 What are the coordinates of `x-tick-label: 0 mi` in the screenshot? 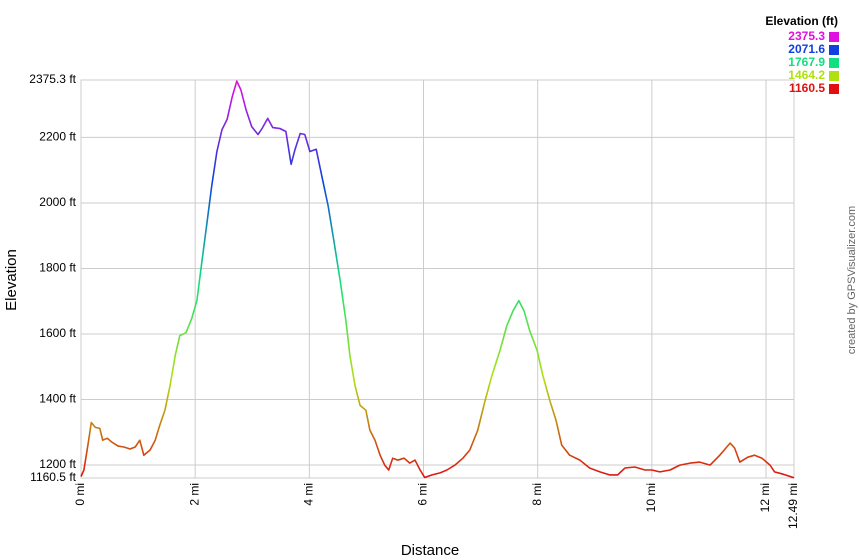 It's located at (80, 494).